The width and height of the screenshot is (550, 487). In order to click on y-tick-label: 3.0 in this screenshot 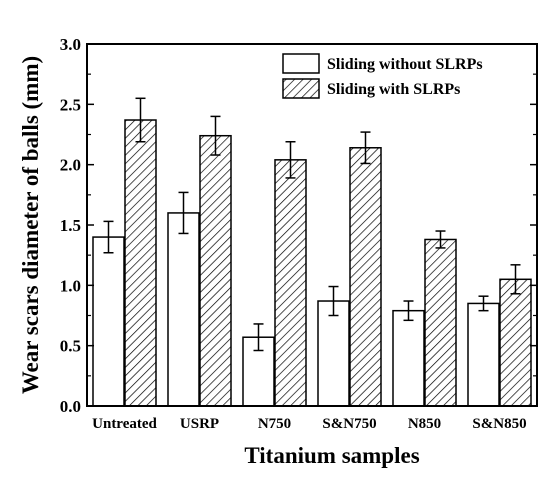, I will do `click(70, 44)`.